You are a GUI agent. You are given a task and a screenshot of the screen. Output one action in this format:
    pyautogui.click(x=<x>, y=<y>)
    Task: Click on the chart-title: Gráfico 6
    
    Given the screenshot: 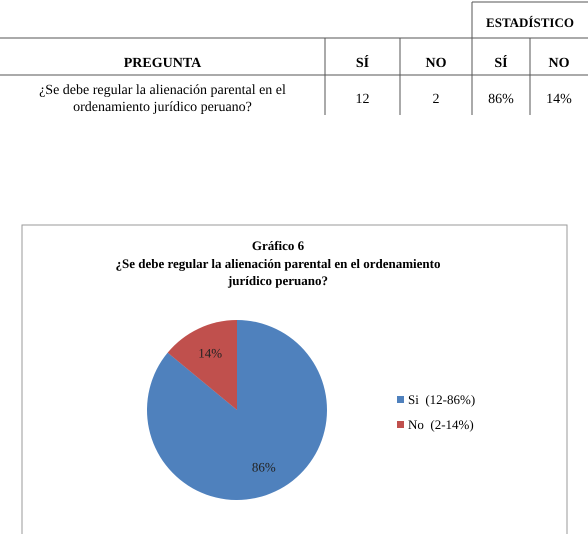 What is the action you would take?
    pyautogui.click(x=278, y=245)
    